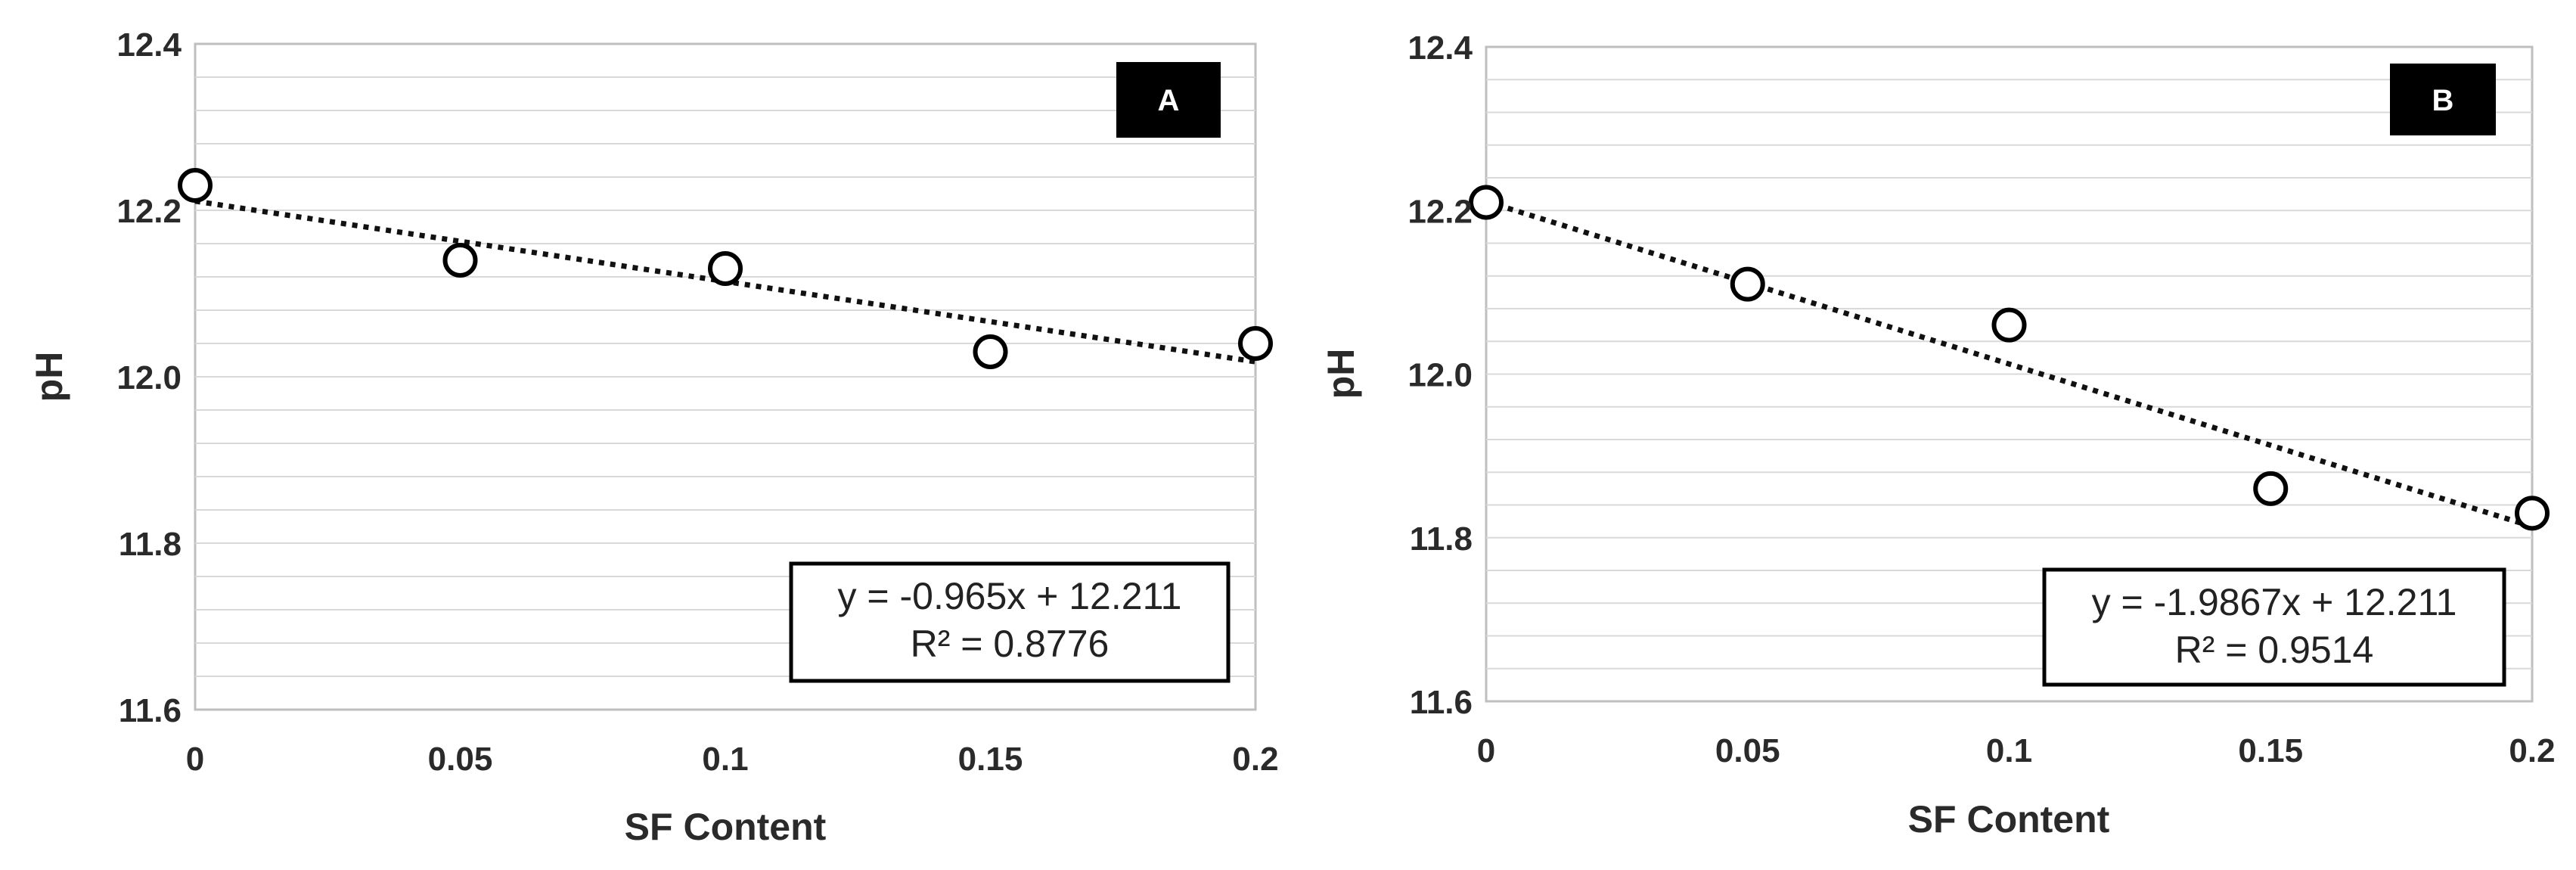 Image resolution: width=2576 pixels, height=870 pixels. What do you see at coordinates (1010, 644) in the screenshot?
I see `r-squared: R² = 0.8776` at bounding box center [1010, 644].